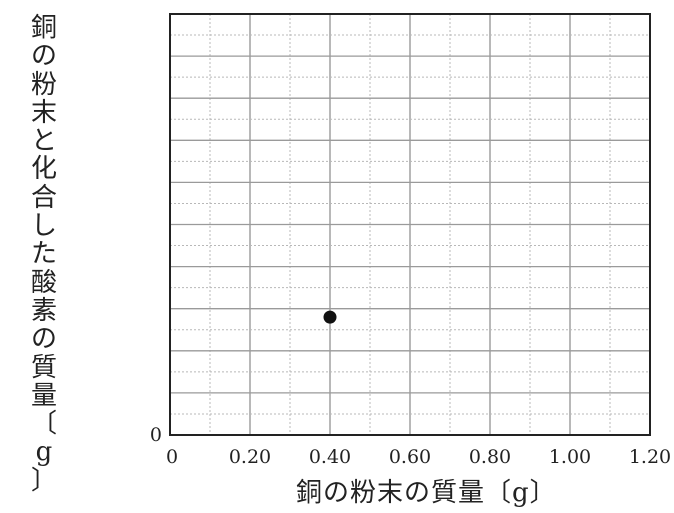  I want to click on y-axis-label-char: g, so click(44, 452).